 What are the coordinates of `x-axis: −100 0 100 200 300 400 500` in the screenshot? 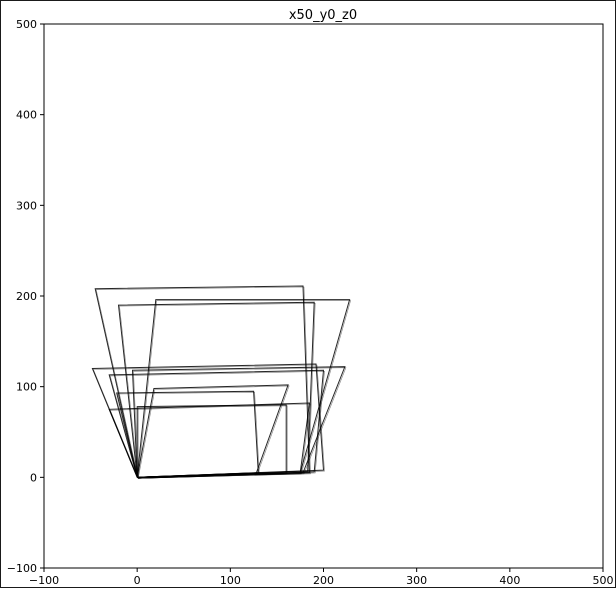 It's located at (321, 577).